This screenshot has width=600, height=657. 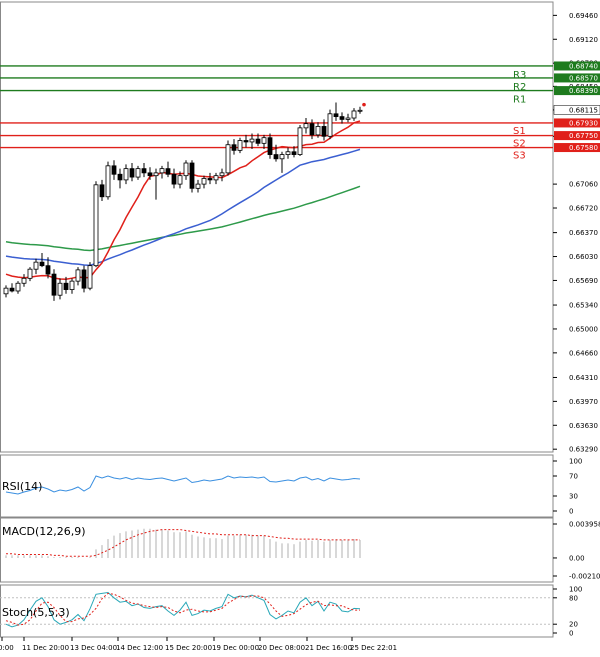 I want to click on y-tick-label: 0.64310, so click(x=583, y=378).